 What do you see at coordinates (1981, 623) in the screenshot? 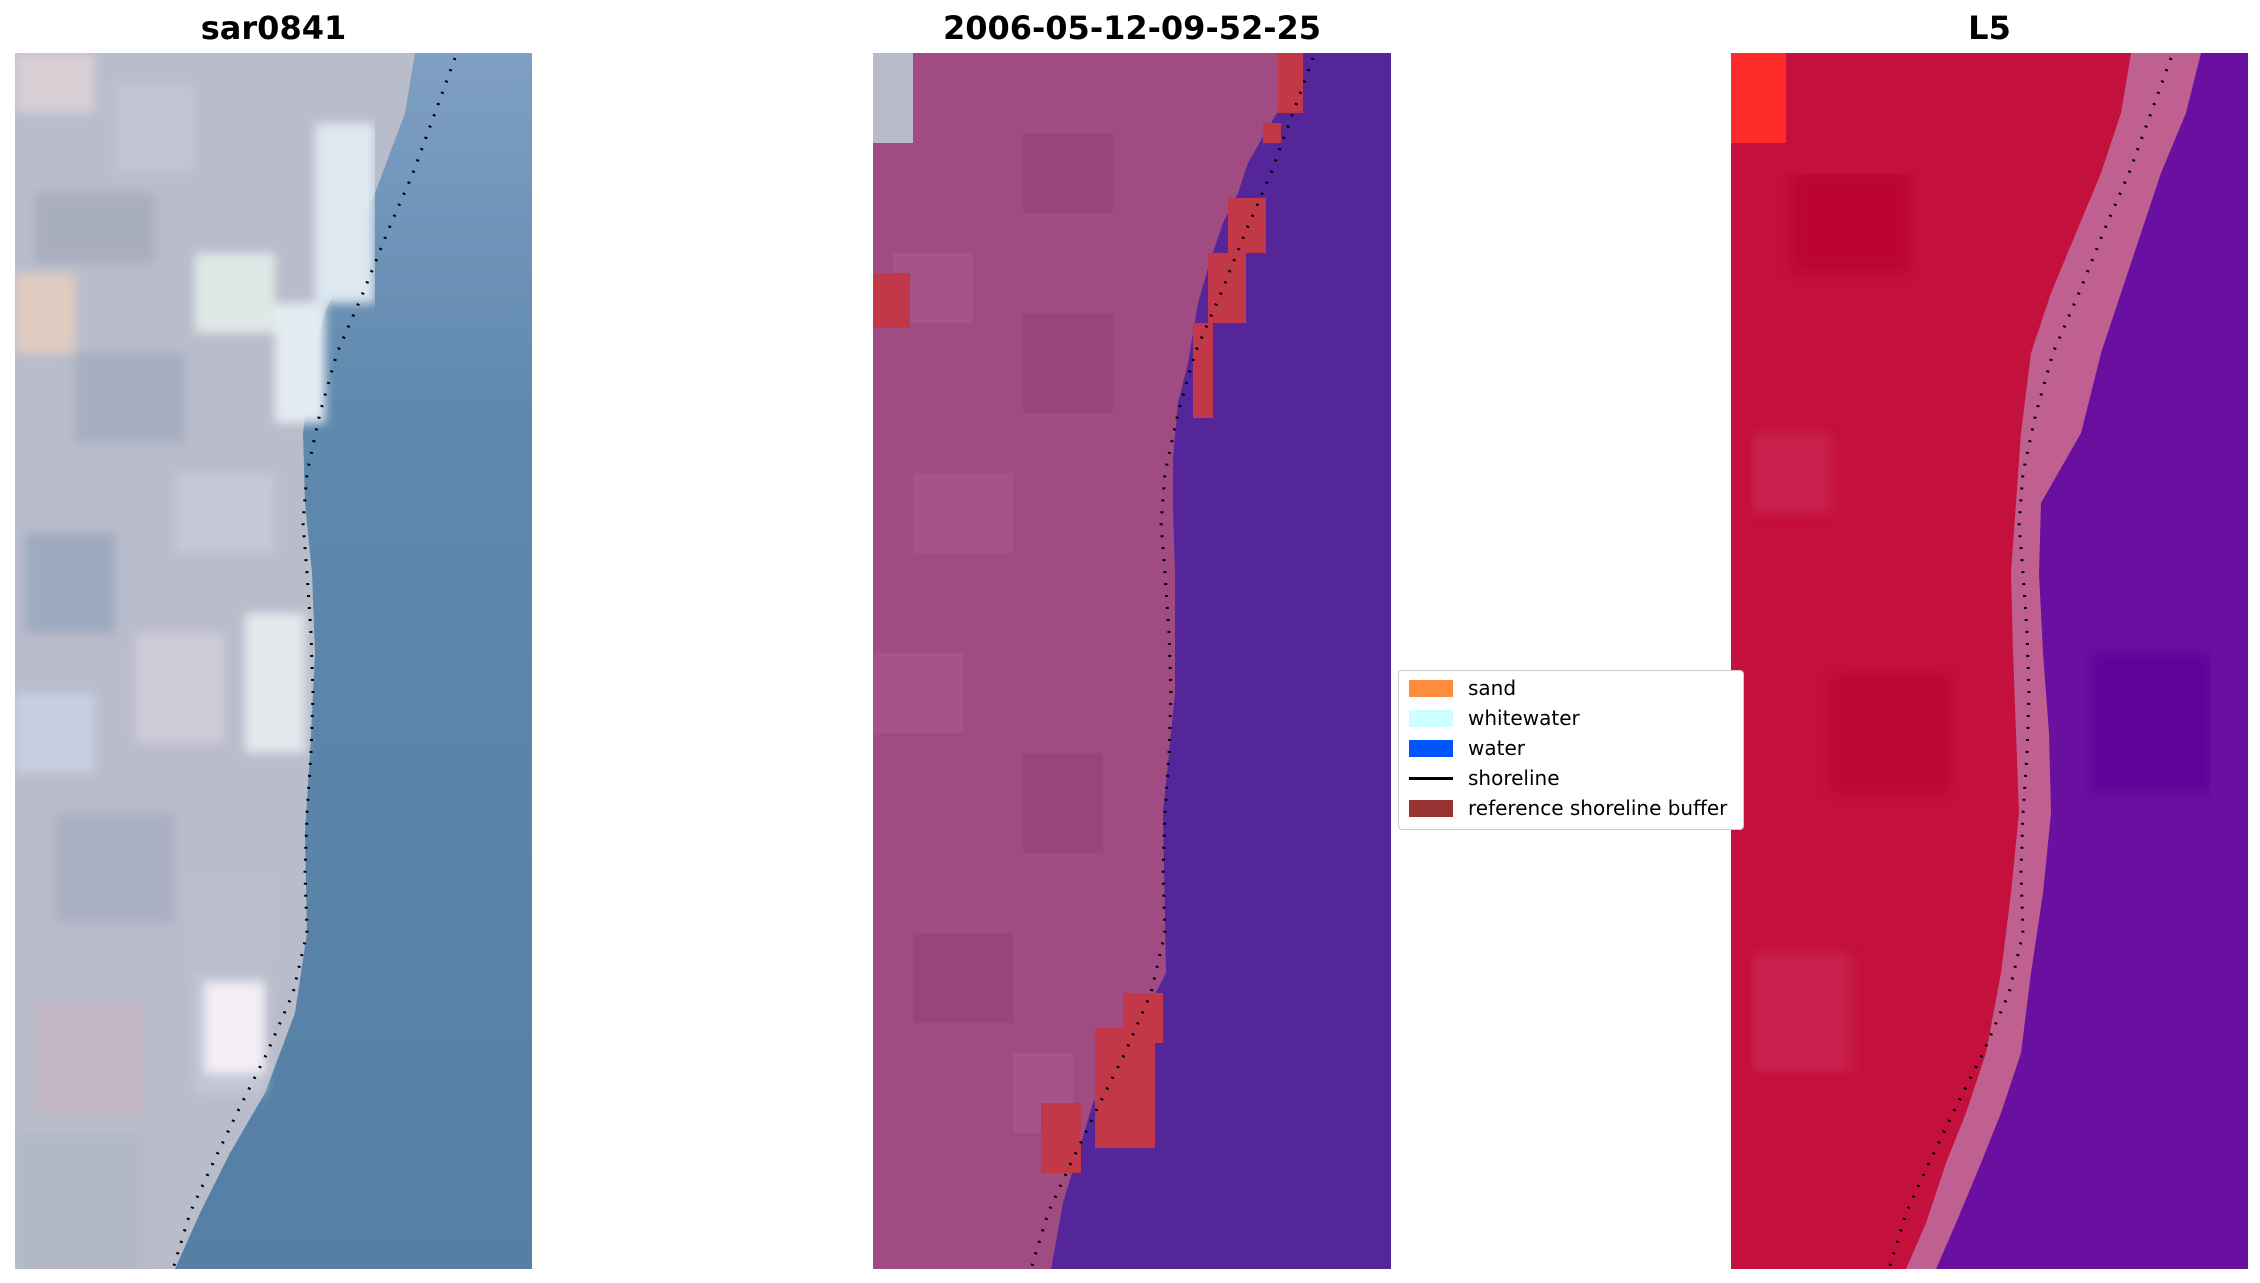
I see `index-land-texture` at bounding box center [1981, 623].